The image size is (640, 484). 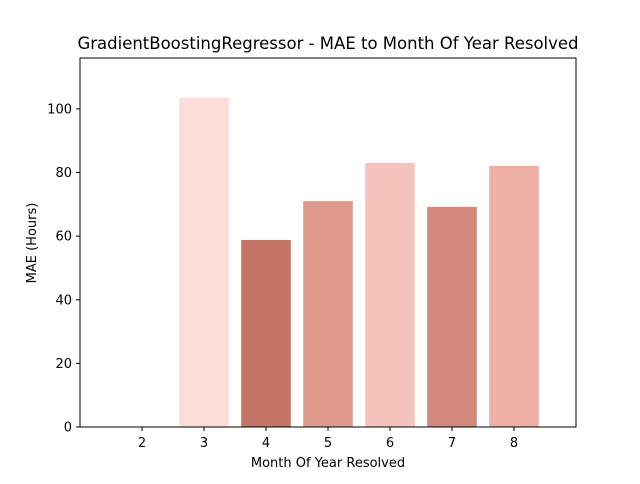 I want to click on y-tick-label: 80, so click(x=63, y=173).